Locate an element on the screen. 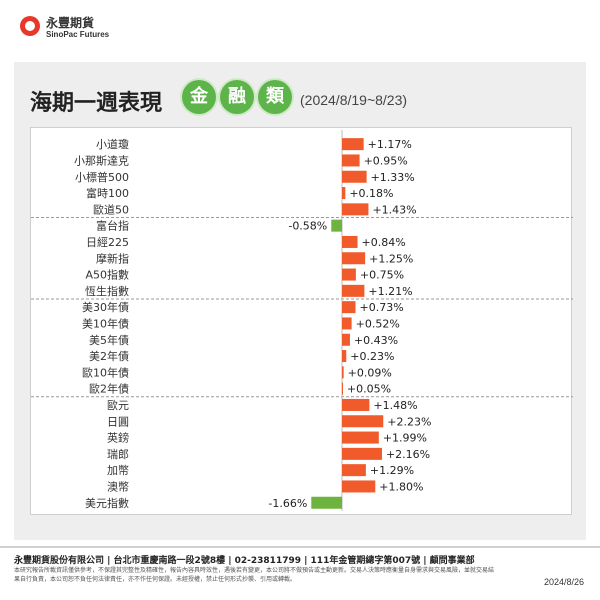 Image resolution: width=600 pixels, height=600 pixels. title-badge-1: 金 is located at coordinates (199, 97).